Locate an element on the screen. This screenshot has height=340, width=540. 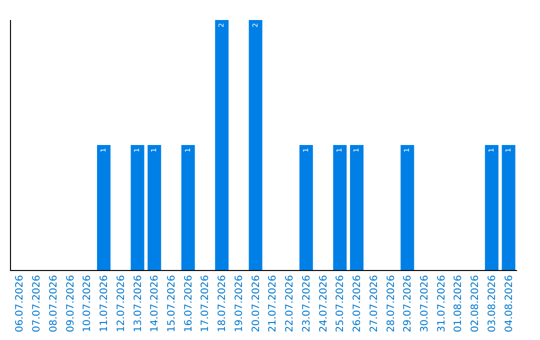
x-tick-label: 23.07.2026 is located at coordinates (306, 303).